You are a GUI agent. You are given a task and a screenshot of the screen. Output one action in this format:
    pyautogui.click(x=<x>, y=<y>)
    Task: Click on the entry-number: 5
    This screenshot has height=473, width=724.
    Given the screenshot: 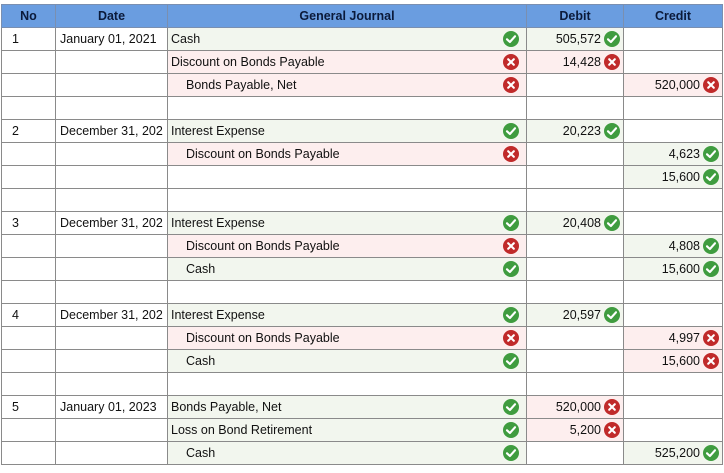 What is the action you would take?
    pyautogui.click(x=28, y=407)
    